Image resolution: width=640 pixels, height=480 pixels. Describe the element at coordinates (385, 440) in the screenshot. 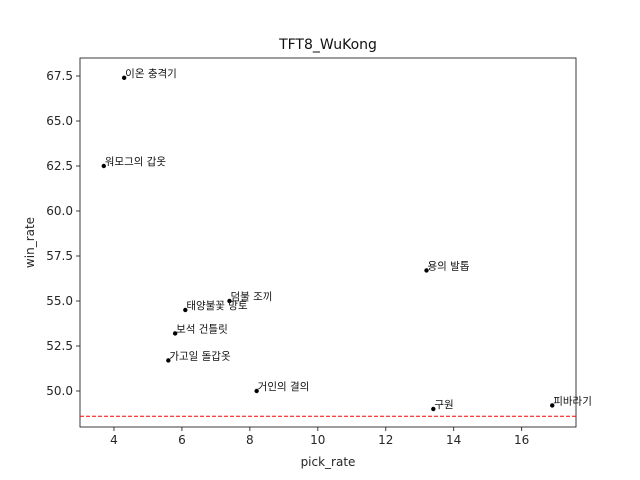

I see `x-tick-label: 12` at that location.